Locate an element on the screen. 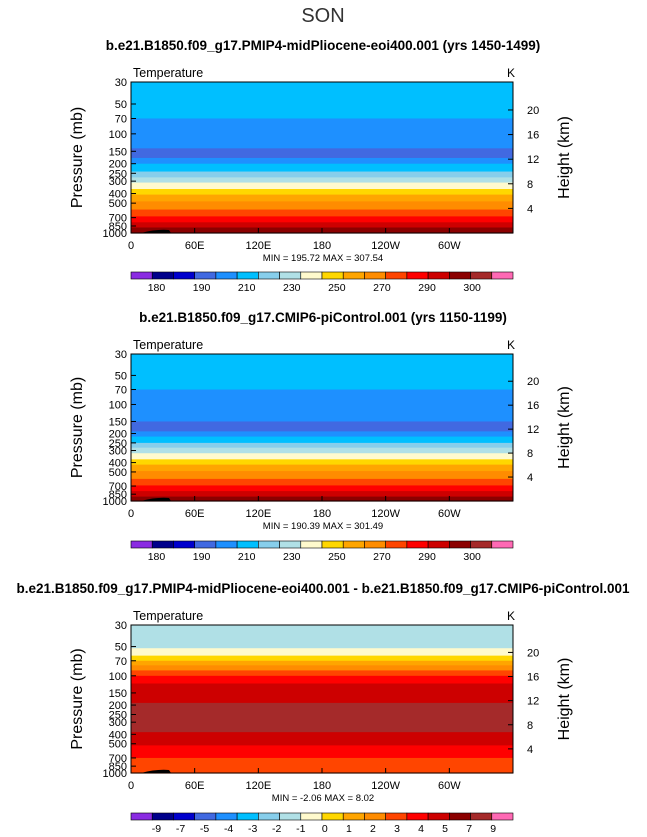  ylabel-right: Height (km) is located at coordinates (564, 699).